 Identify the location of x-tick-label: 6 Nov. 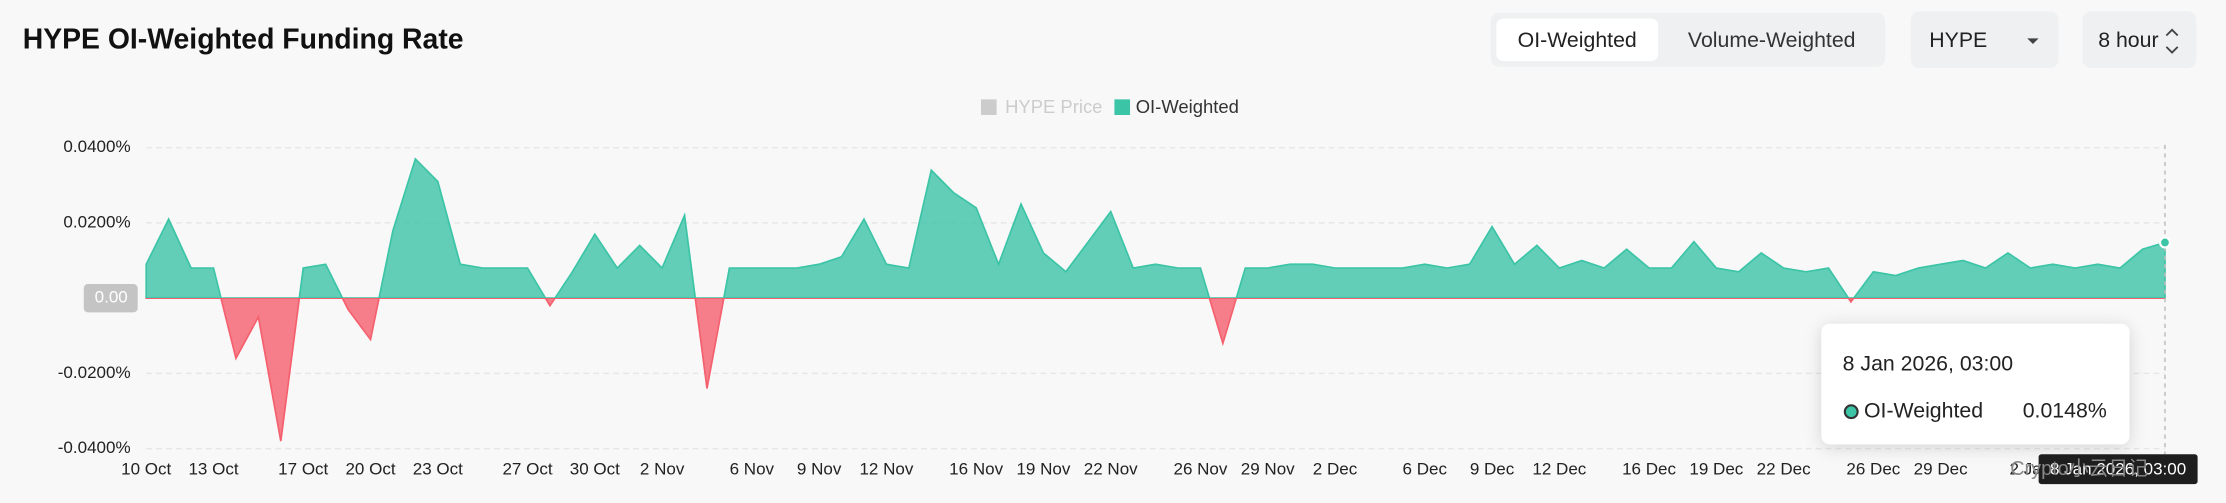
(752, 468).